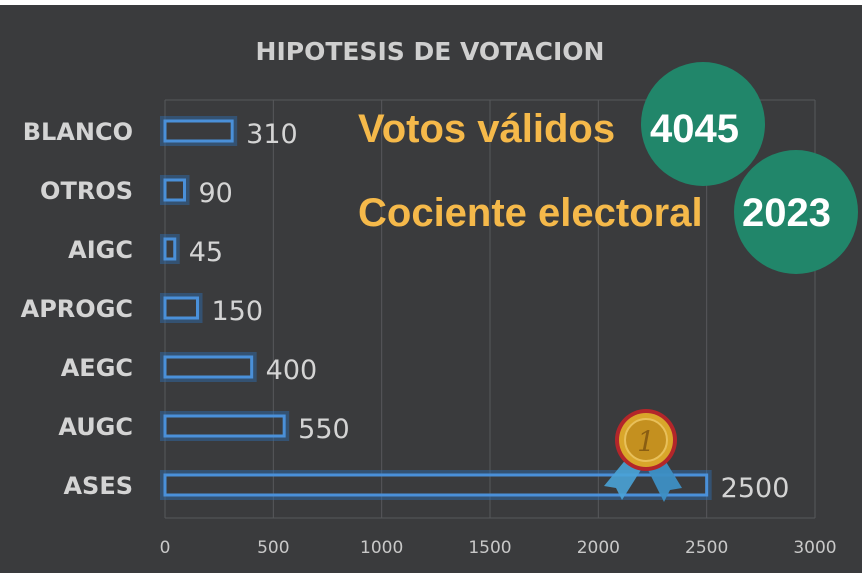 The image size is (862, 573). Describe the element at coordinates (165, 548) in the screenshot. I see `x-tick-label: 0` at that location.